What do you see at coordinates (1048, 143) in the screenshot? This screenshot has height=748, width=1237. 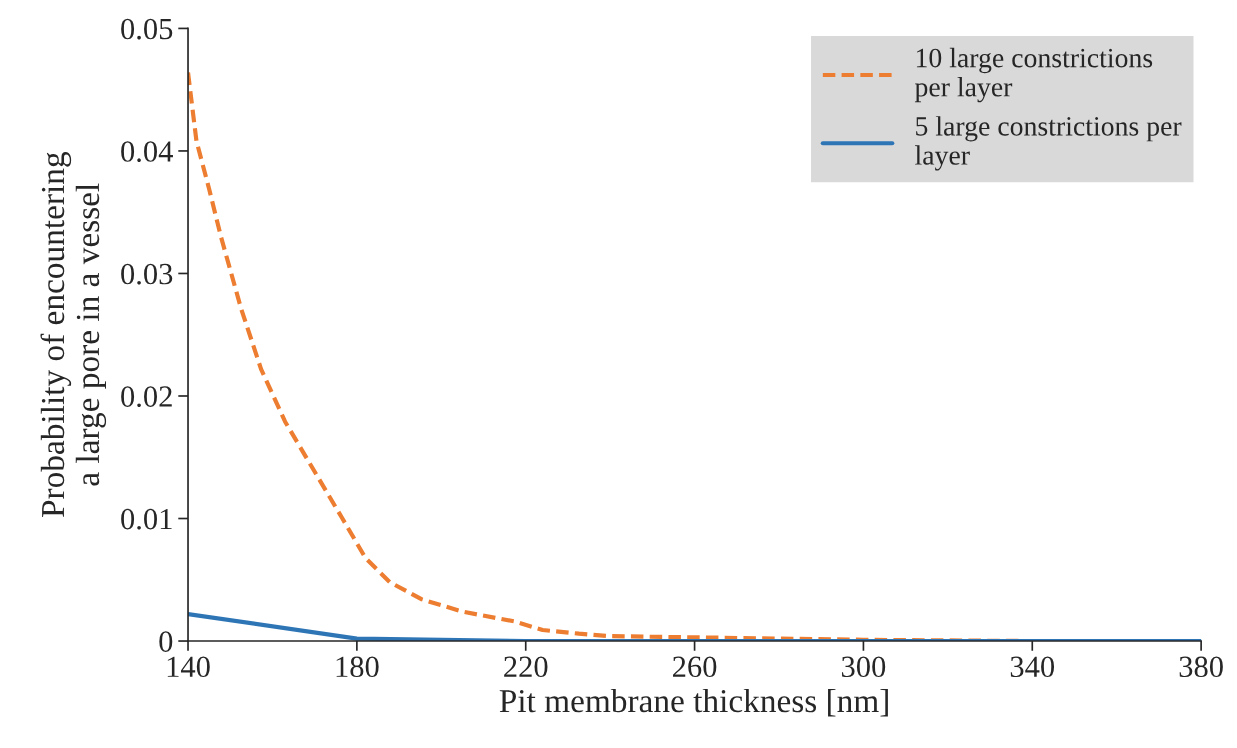 I see `legend-label: 5 large constrictions per layer` at bounding box center [1048, 143].